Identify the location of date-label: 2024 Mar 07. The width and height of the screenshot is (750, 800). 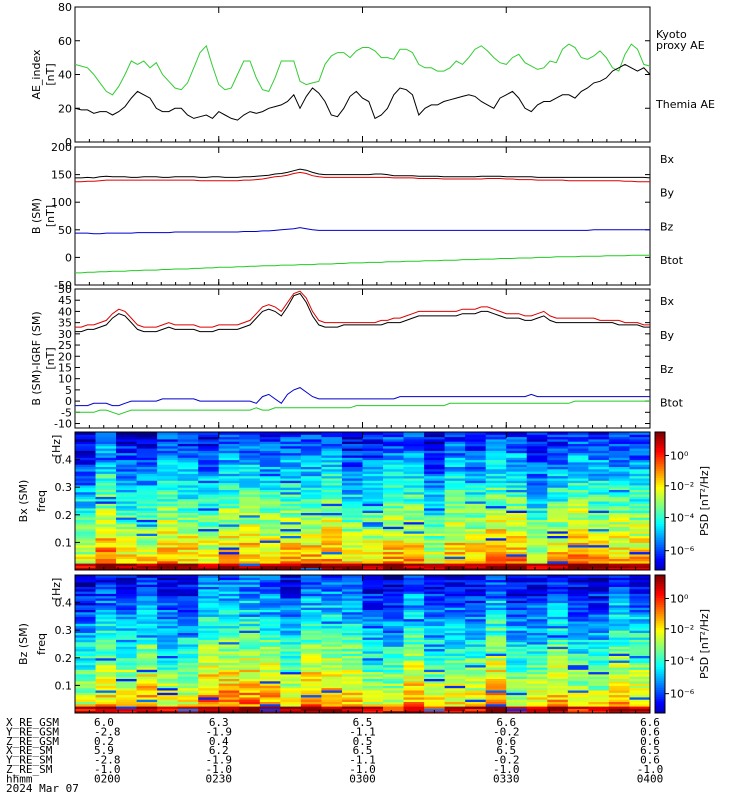
(42, 788).